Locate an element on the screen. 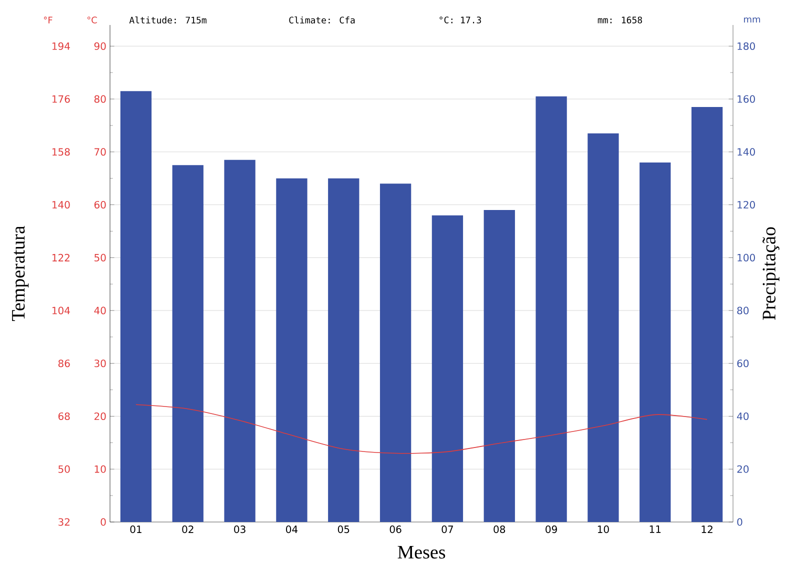  x-tick-label: 07 is located at coordinates (447, 530).